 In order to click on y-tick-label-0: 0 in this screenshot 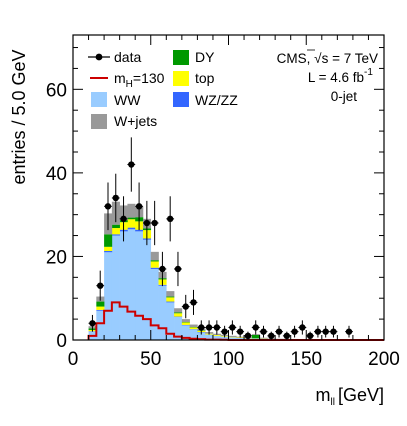, I will do `click(61, 341)`.